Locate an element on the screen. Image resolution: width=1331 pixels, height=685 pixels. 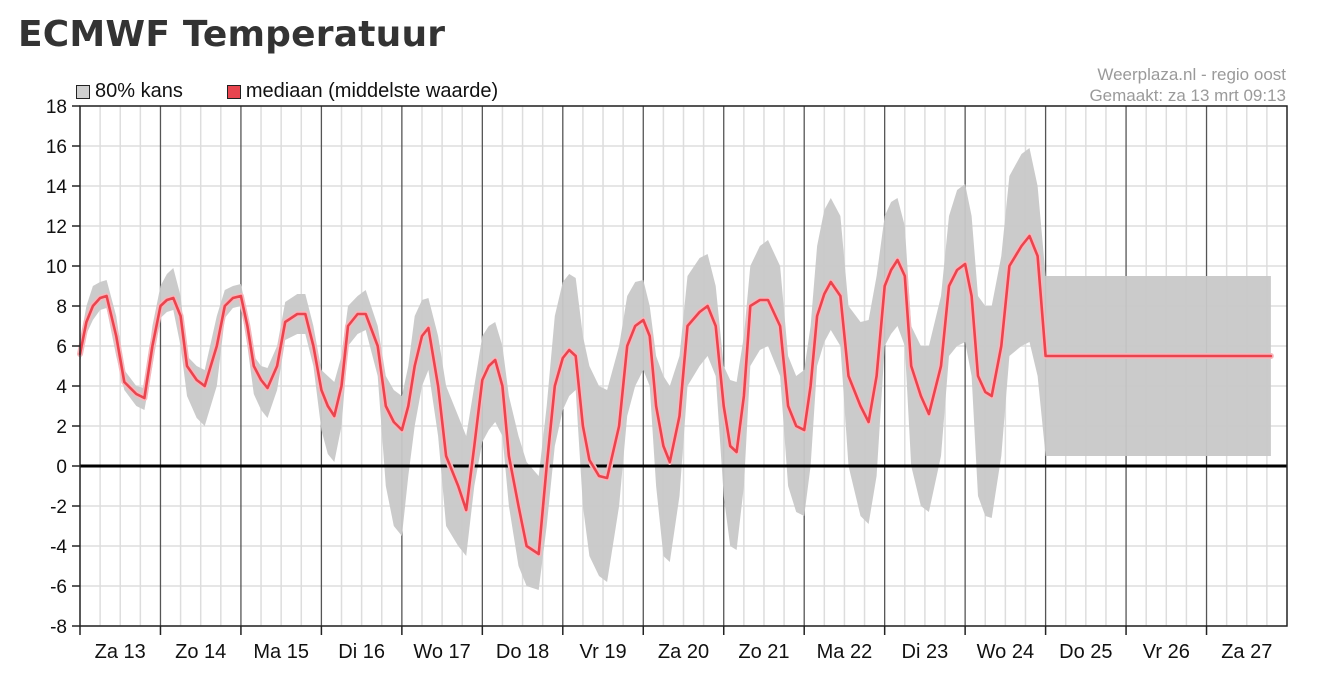
y-tick-label: -8 is located at coordinates (58, 627).